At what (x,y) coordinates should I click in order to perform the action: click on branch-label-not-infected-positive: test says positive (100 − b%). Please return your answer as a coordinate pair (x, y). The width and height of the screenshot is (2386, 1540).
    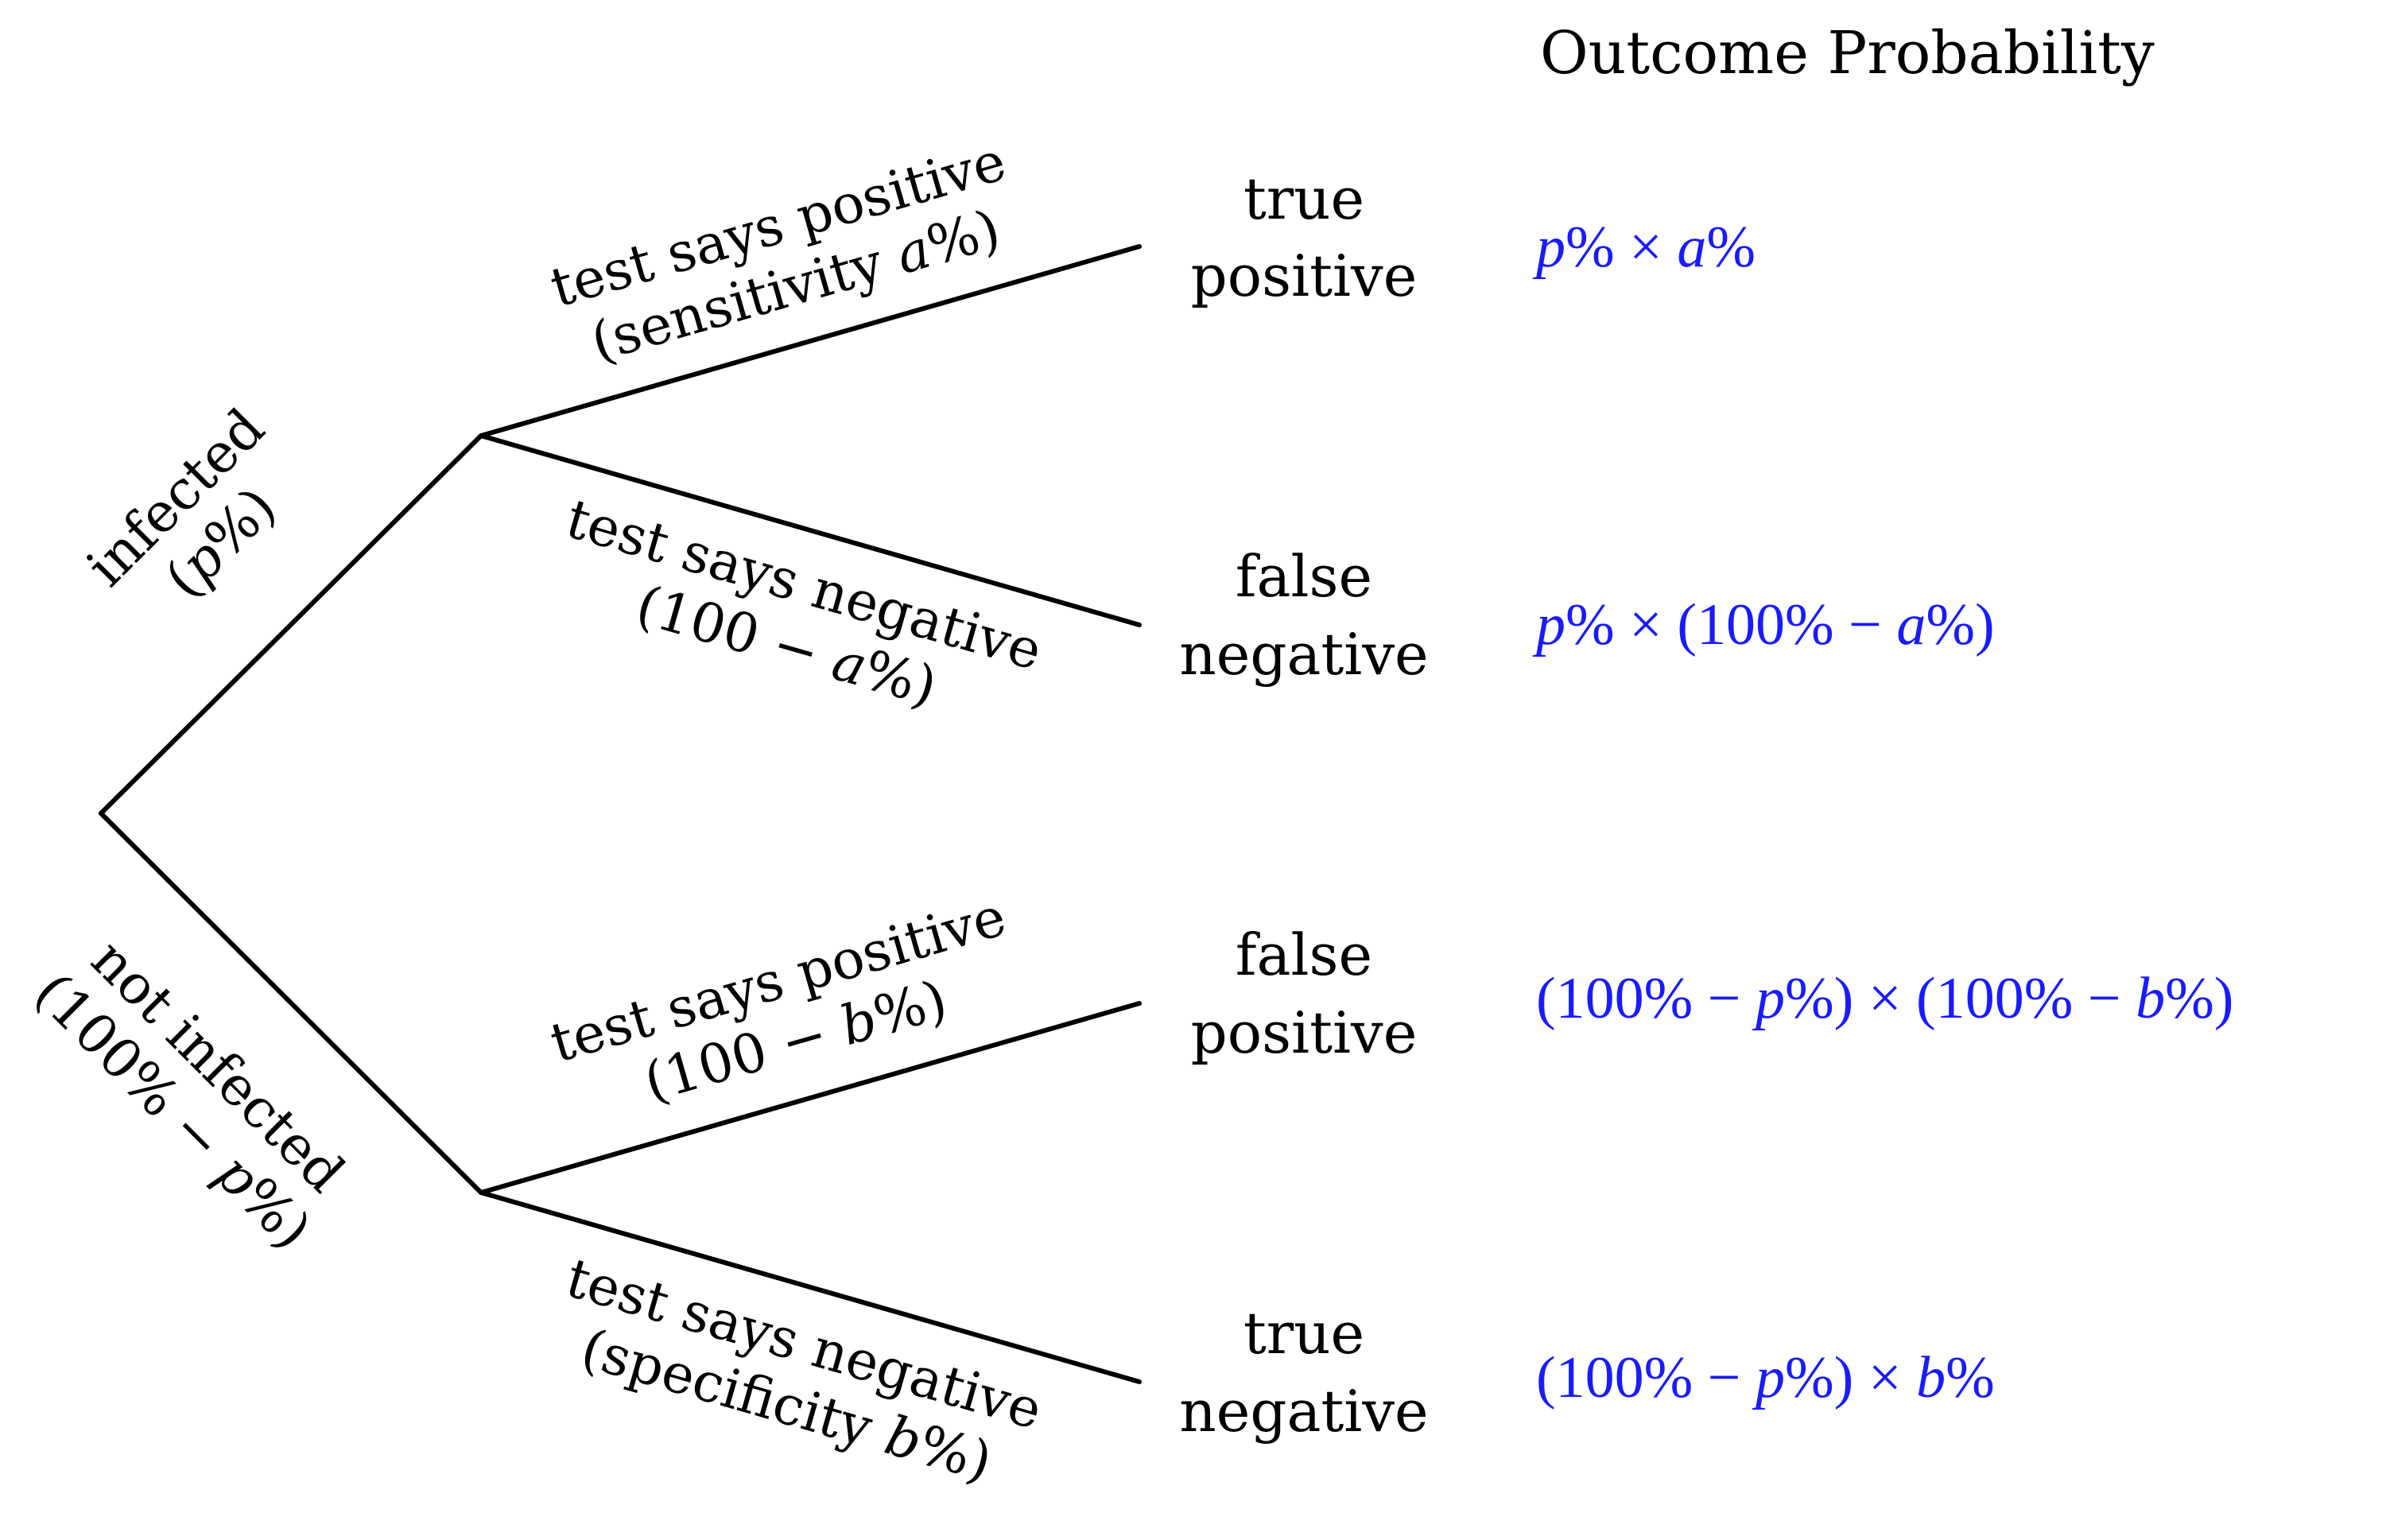
    Looking at the image, I should click on (778, 1000).